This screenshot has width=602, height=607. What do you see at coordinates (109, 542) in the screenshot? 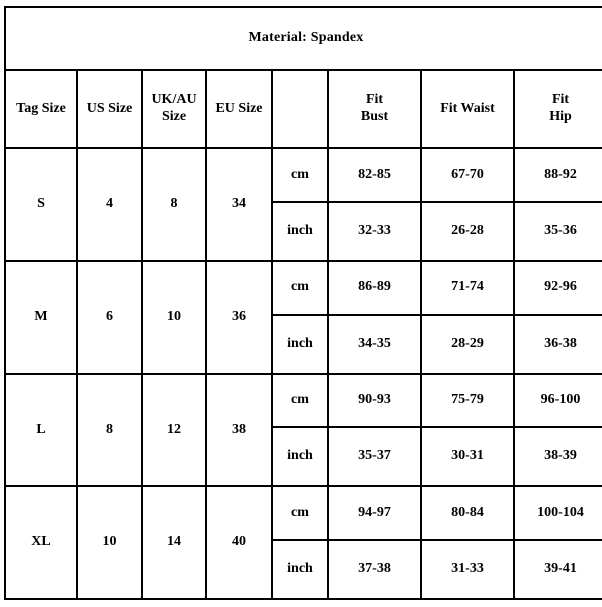
I see `cell-us-size: 10` at bounding box center [109, 542].